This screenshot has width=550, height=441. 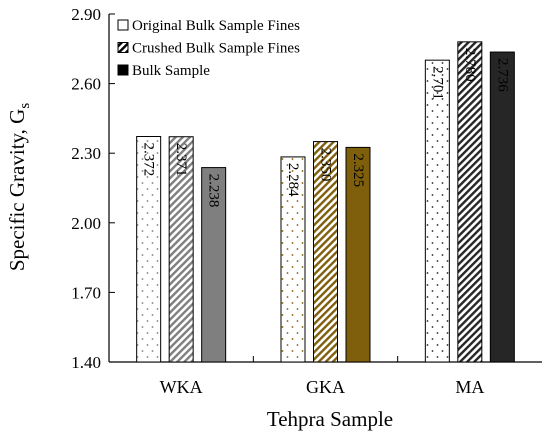 I want to click on x-tick-label: WKA, so click(x=181, y=387).